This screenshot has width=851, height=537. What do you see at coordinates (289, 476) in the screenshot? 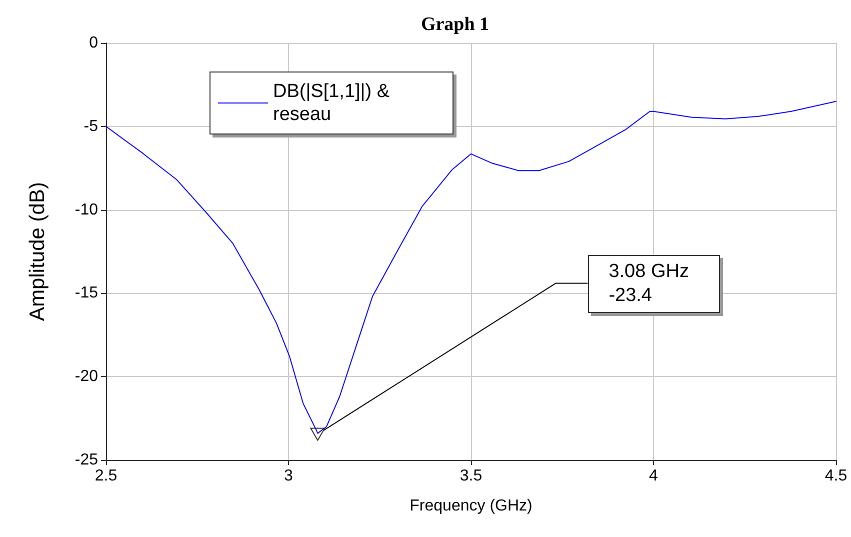
I see `x-tick-label: 3` at bounding box center [289, 476].